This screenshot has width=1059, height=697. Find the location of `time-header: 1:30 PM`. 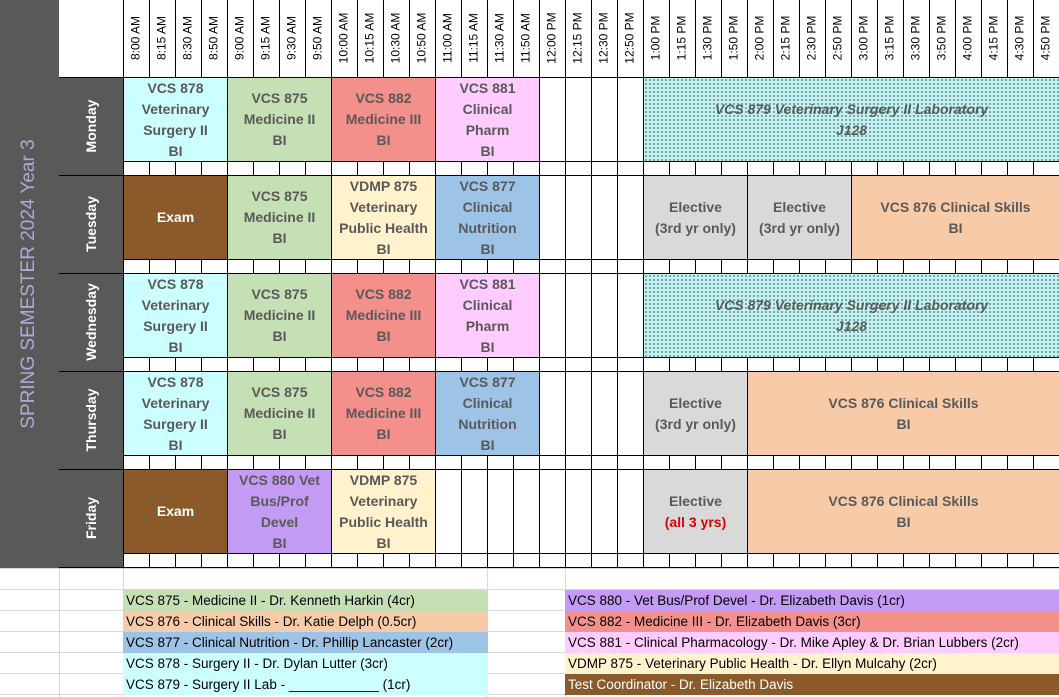

time-header: 1:30 PM is located at coordinates (708, 38).